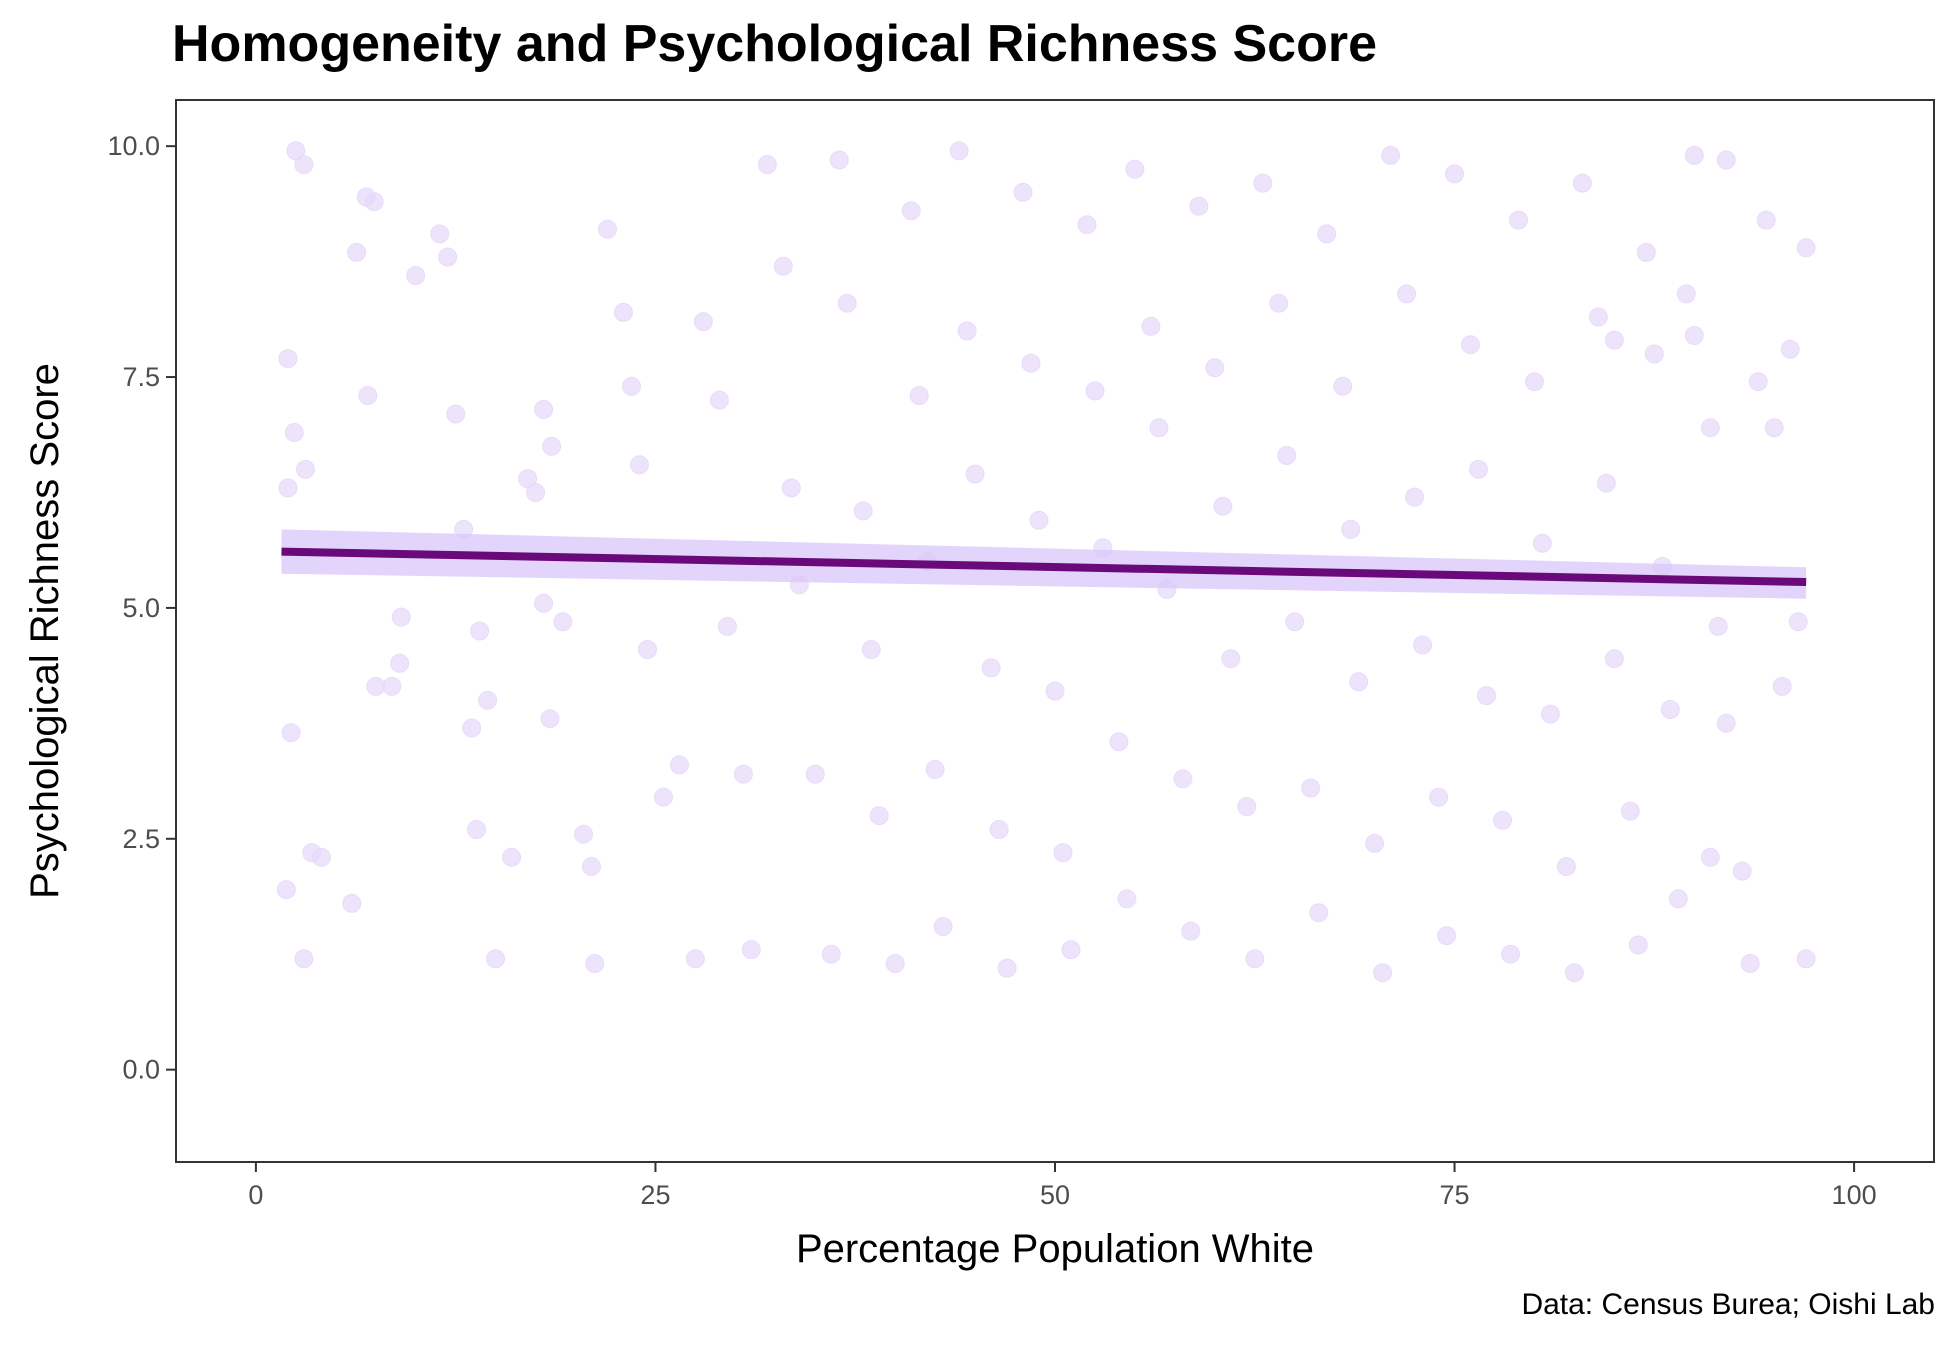 The image size is (1950, 1350). What do you see at coordinates (141, 608) in the screenshot?
I see `y-tick-label: 5.0` at bounding box center [141, 608].